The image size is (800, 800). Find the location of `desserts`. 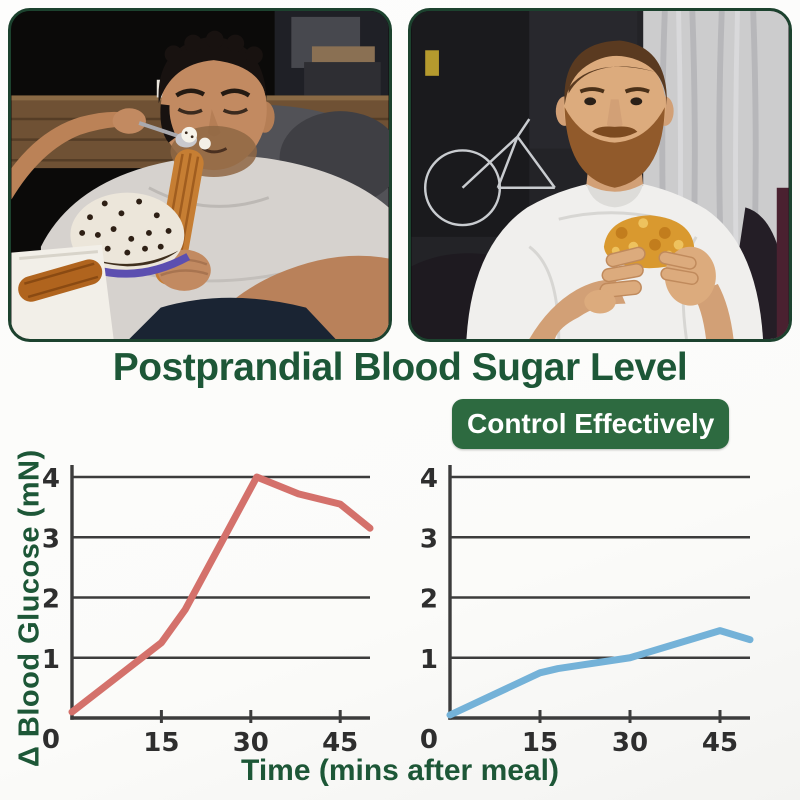

desserts is located at coordinates (173, 244).